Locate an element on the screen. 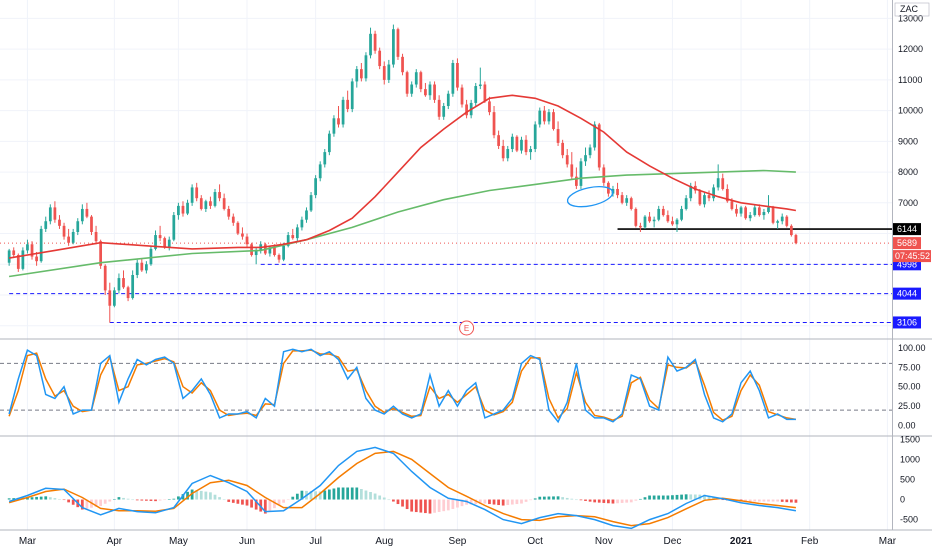 This screenshot has width=932, height=550. ellipse-annotation is located at coordinates (590, 196).